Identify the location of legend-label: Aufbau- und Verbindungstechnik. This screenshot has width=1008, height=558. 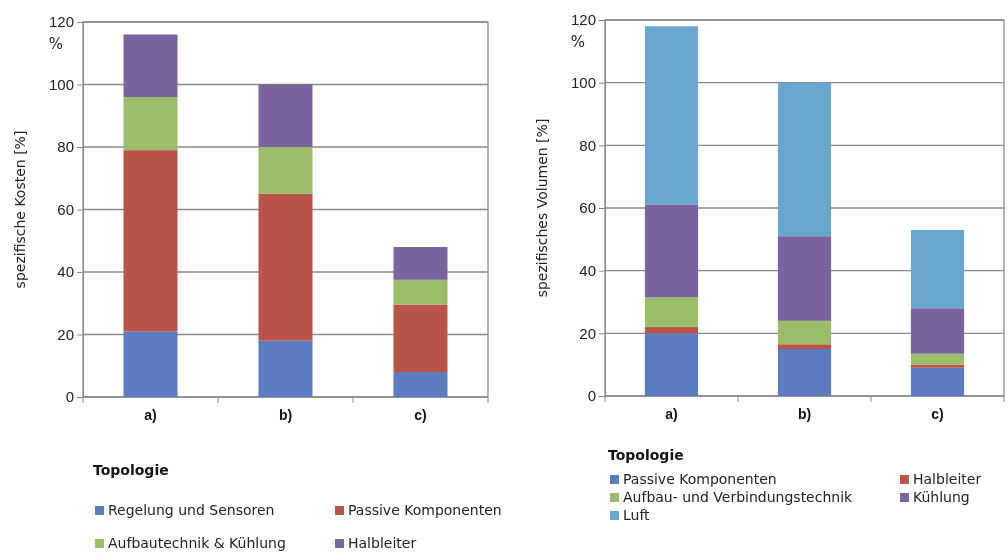
(738, 497).